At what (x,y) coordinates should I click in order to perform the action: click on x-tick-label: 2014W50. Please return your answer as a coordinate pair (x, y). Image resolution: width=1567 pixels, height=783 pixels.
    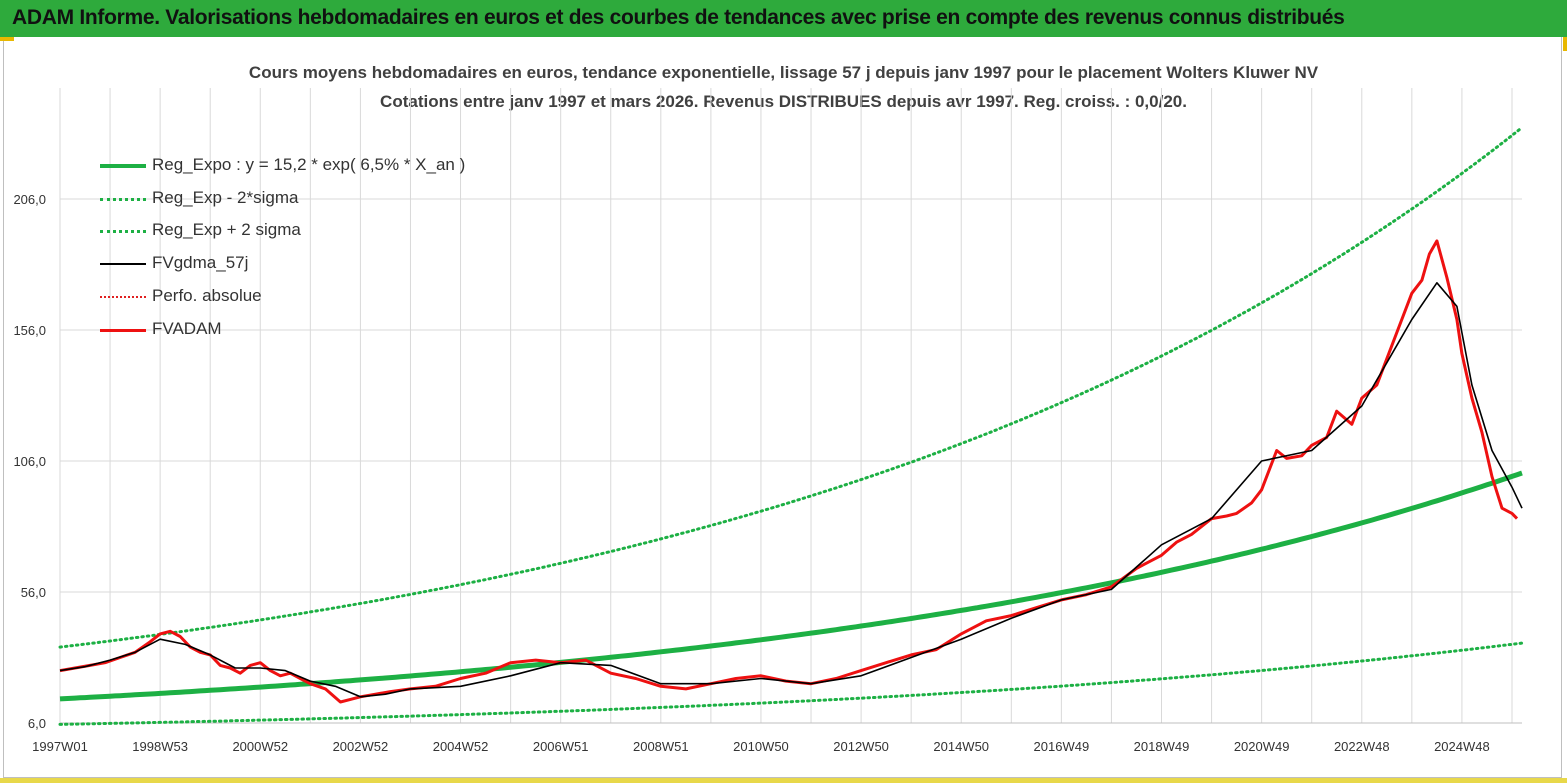
    Looking at the image, I should click on (961, 746).